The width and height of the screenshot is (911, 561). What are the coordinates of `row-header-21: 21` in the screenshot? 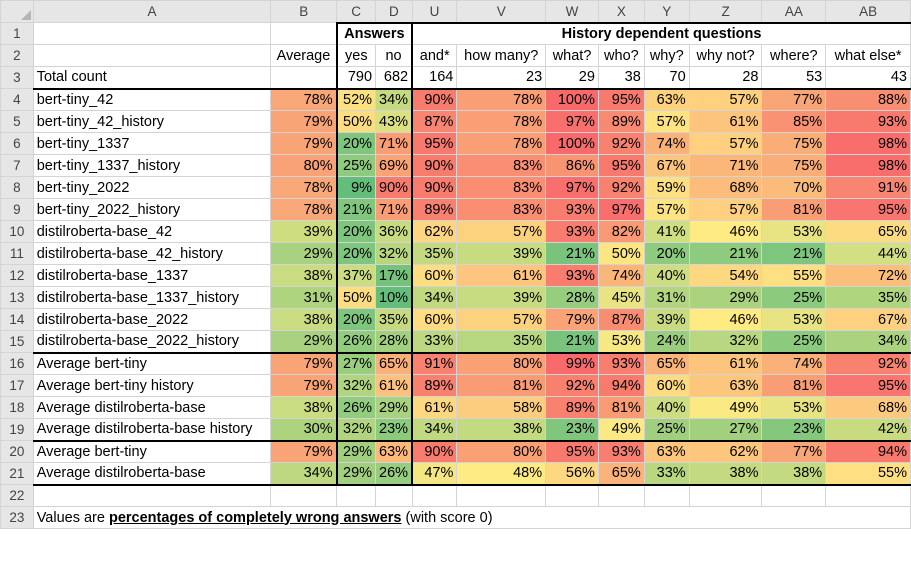 It's located at (17, 473).